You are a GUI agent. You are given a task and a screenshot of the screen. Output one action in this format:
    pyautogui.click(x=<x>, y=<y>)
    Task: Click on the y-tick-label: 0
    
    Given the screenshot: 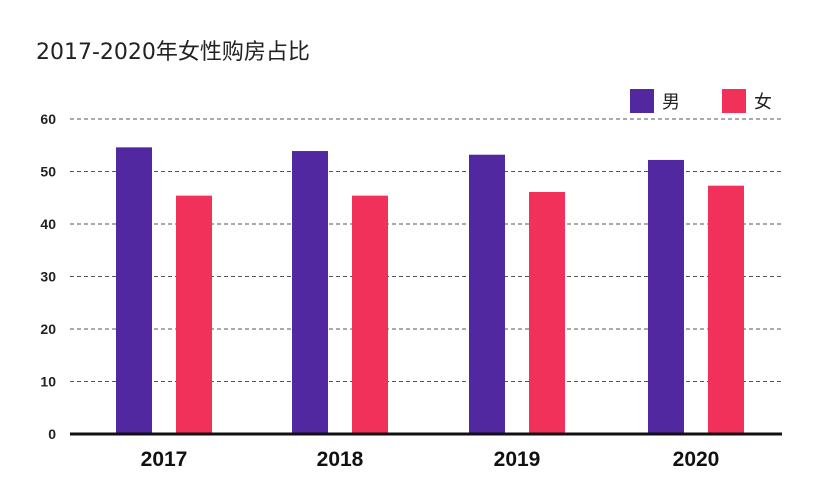 What is the action you would take?
    pyautogui.click(x=52, y=434)
    